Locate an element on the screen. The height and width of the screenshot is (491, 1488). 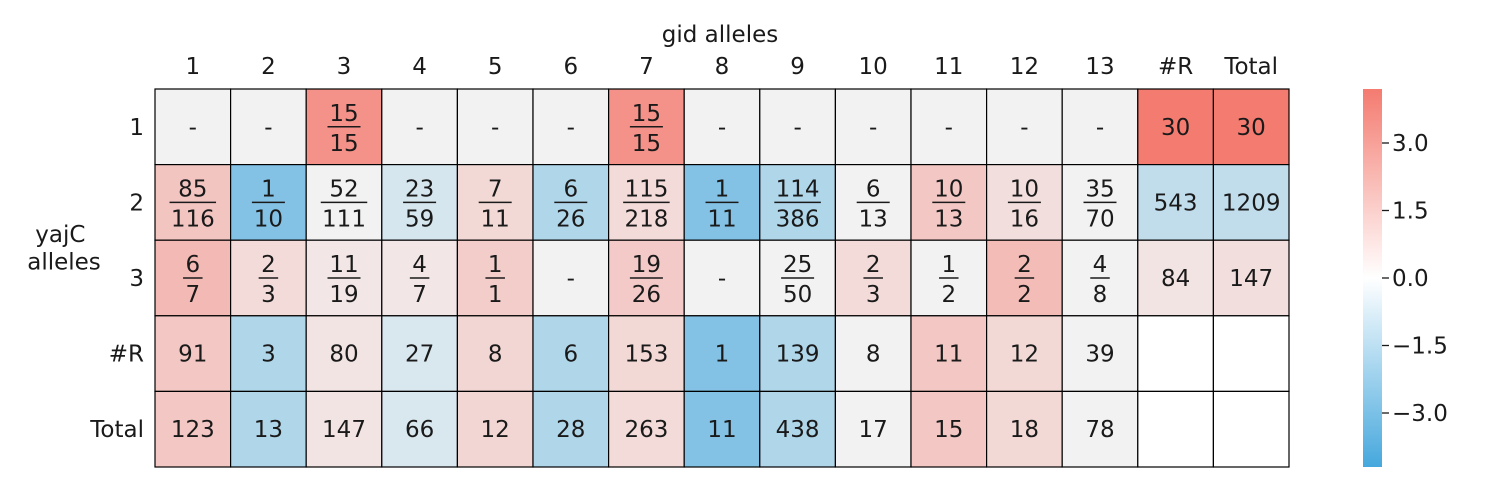
cell-value: 11 is located at coordinates (721, 430).